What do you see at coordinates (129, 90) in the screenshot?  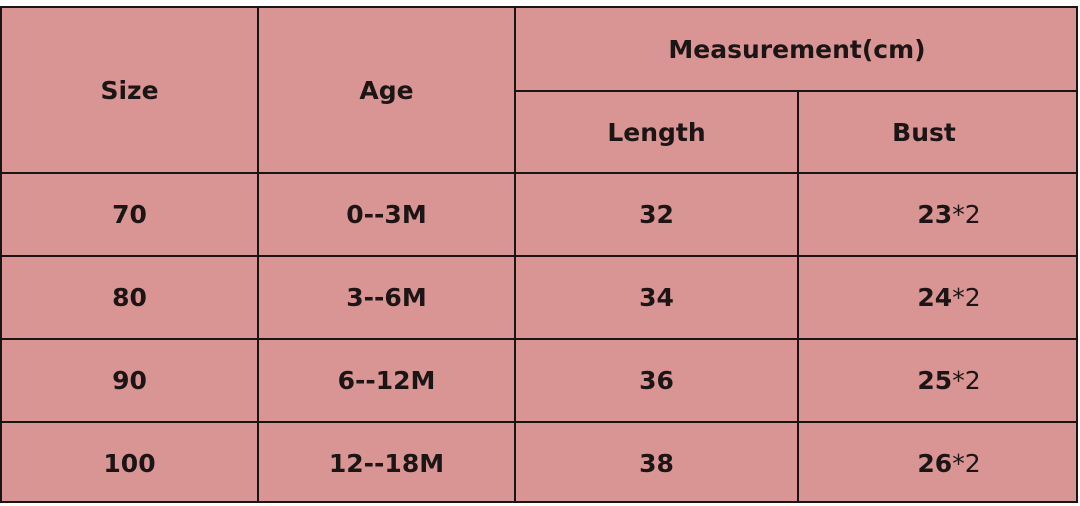 I see `header-size: Size` at bounding box center [129, 90].